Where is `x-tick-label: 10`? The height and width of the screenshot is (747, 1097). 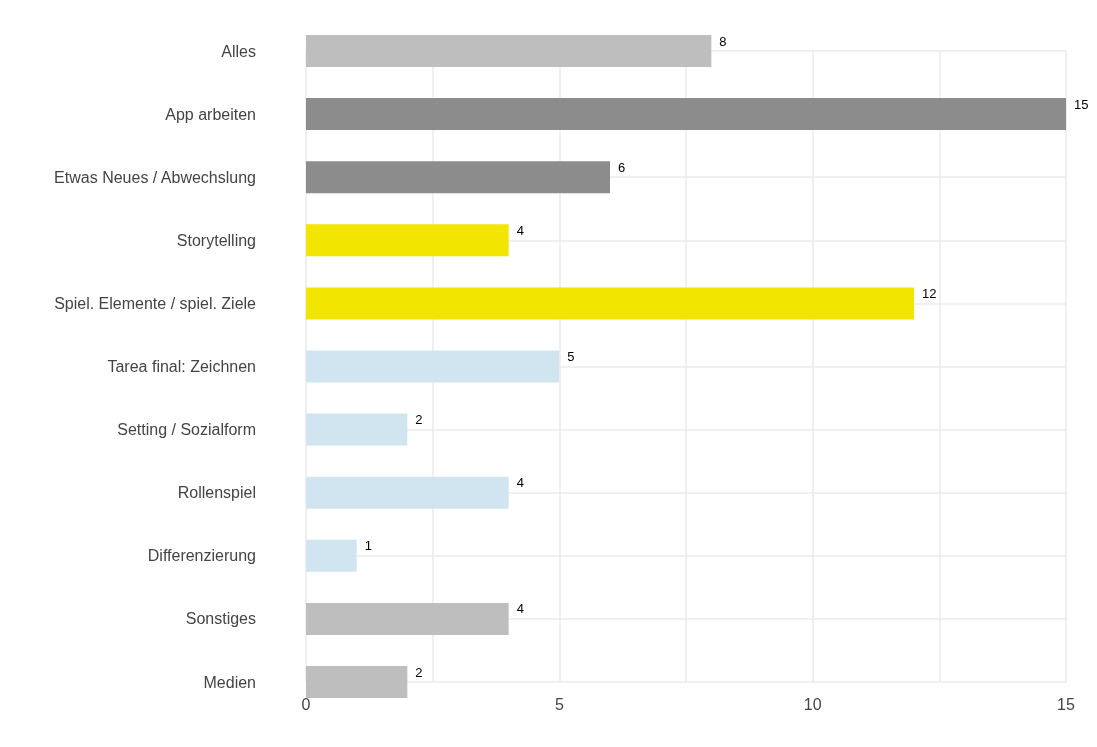
x-tick-label: 10 is located at coordinates (812, 704).